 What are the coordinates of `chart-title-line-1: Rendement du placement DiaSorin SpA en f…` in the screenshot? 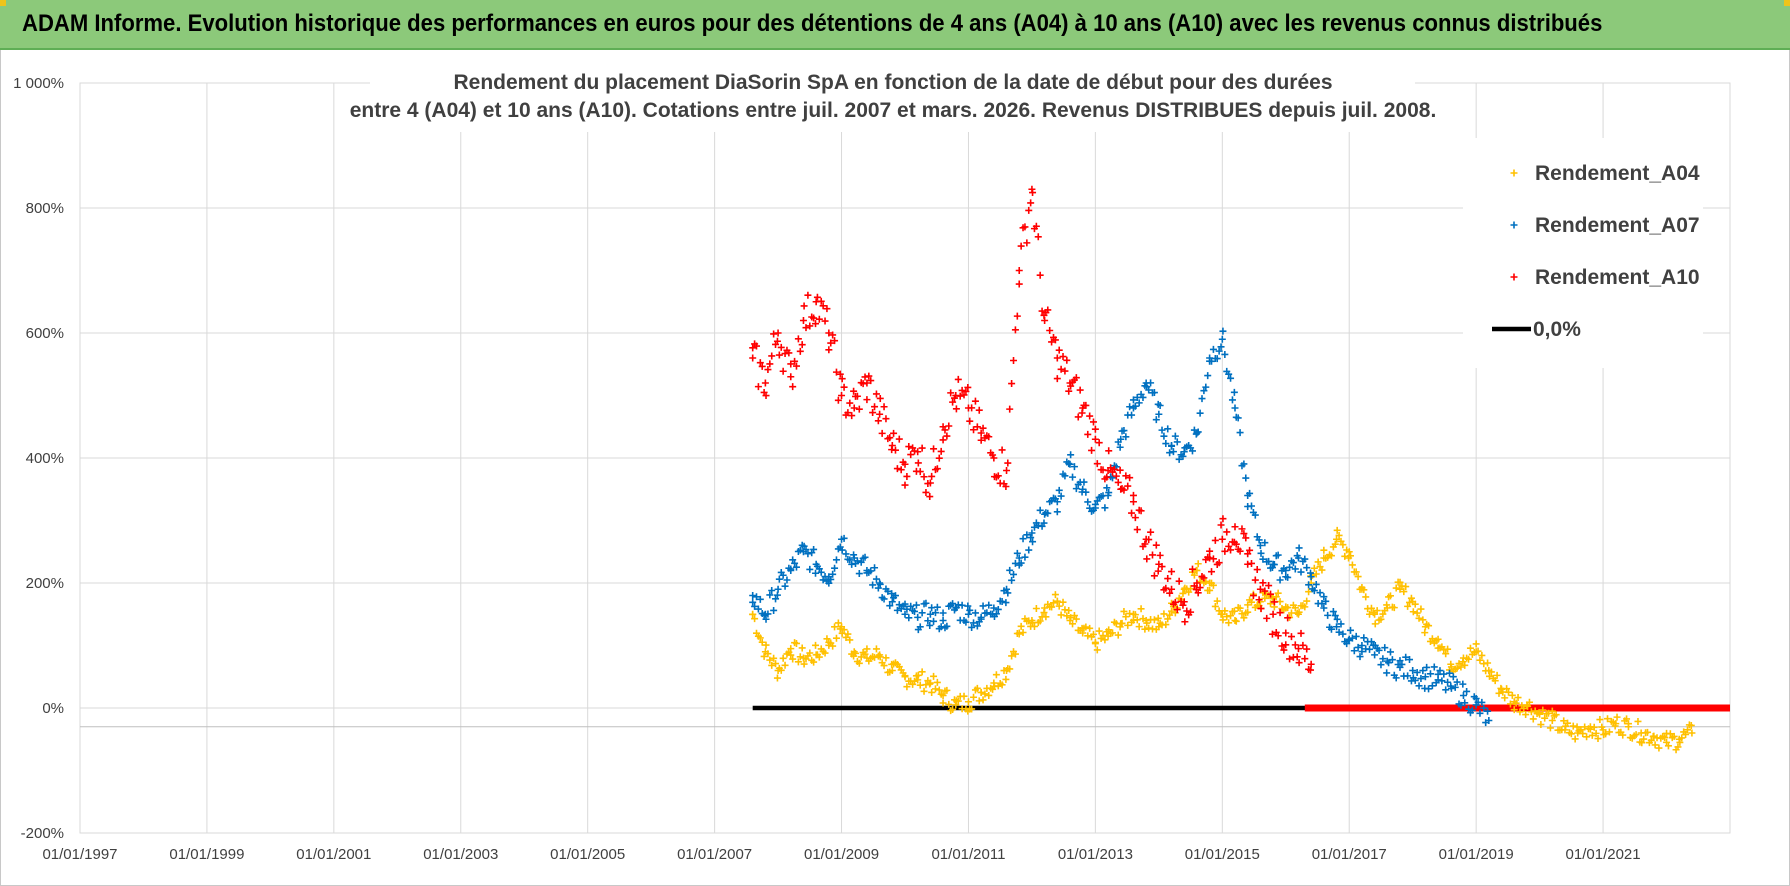 It's located at (892, 82).